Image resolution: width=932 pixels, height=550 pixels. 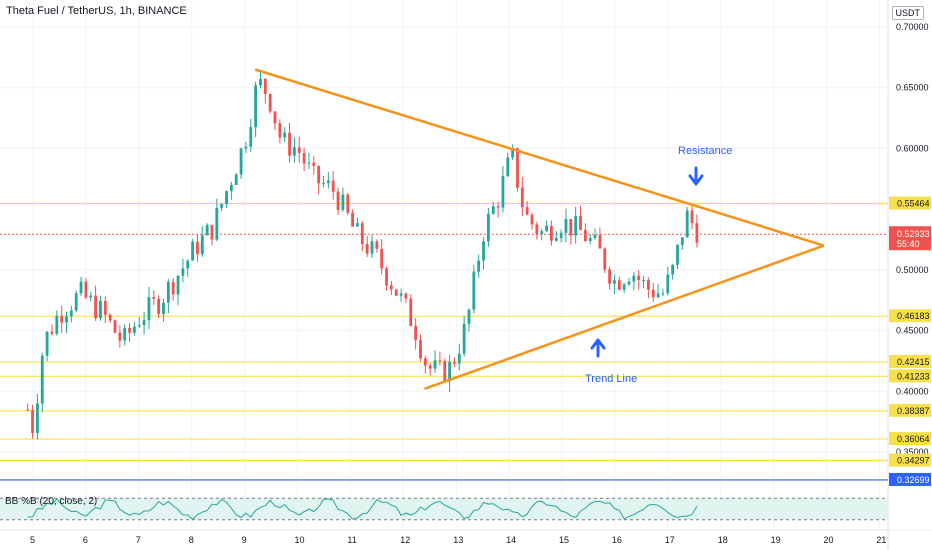 I want to click on current-price-label: 0.52933, so click(x=913, y=234).